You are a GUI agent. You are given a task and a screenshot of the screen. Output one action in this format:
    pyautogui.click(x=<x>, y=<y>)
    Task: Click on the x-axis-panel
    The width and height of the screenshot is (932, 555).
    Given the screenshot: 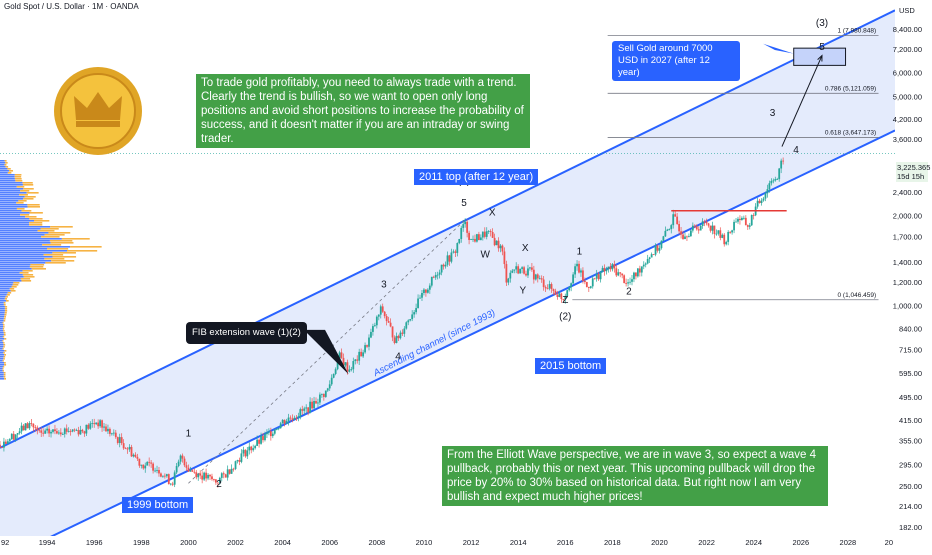 What is the action you would take?
    pyautogui.click(x=466, y=543)
    